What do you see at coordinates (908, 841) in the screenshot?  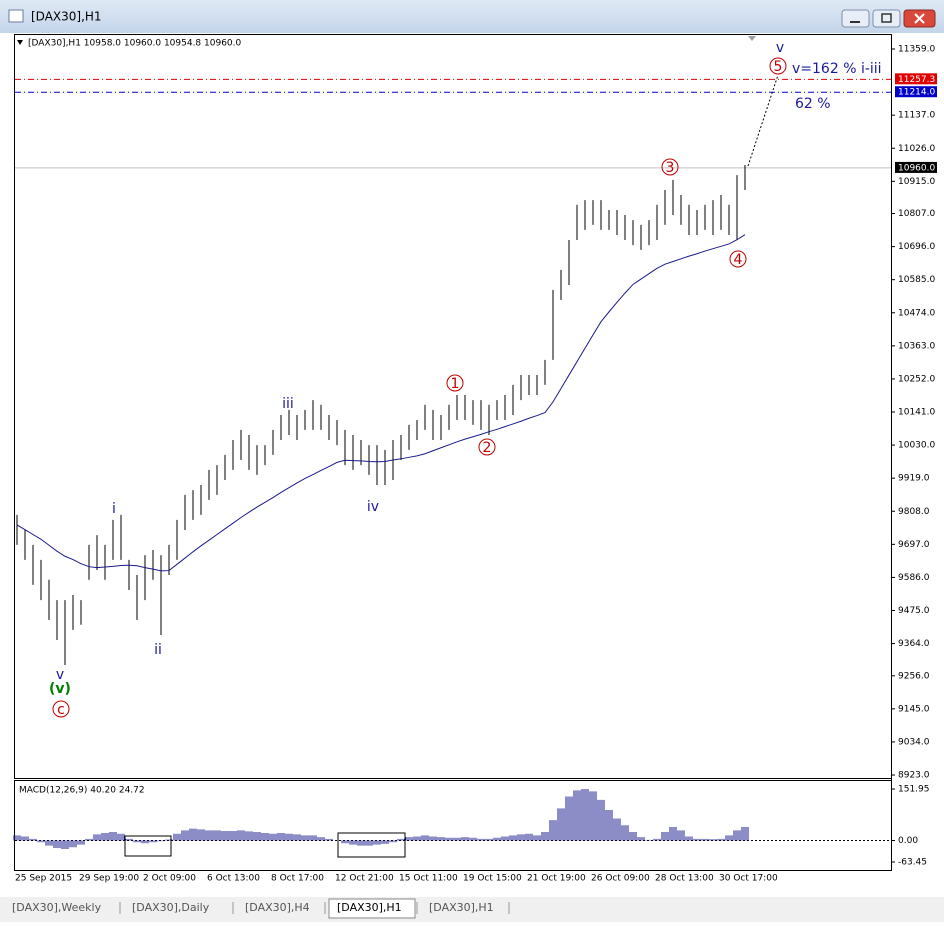 I see `y-tick-label: 0.00` at bounding box center [908, 841].